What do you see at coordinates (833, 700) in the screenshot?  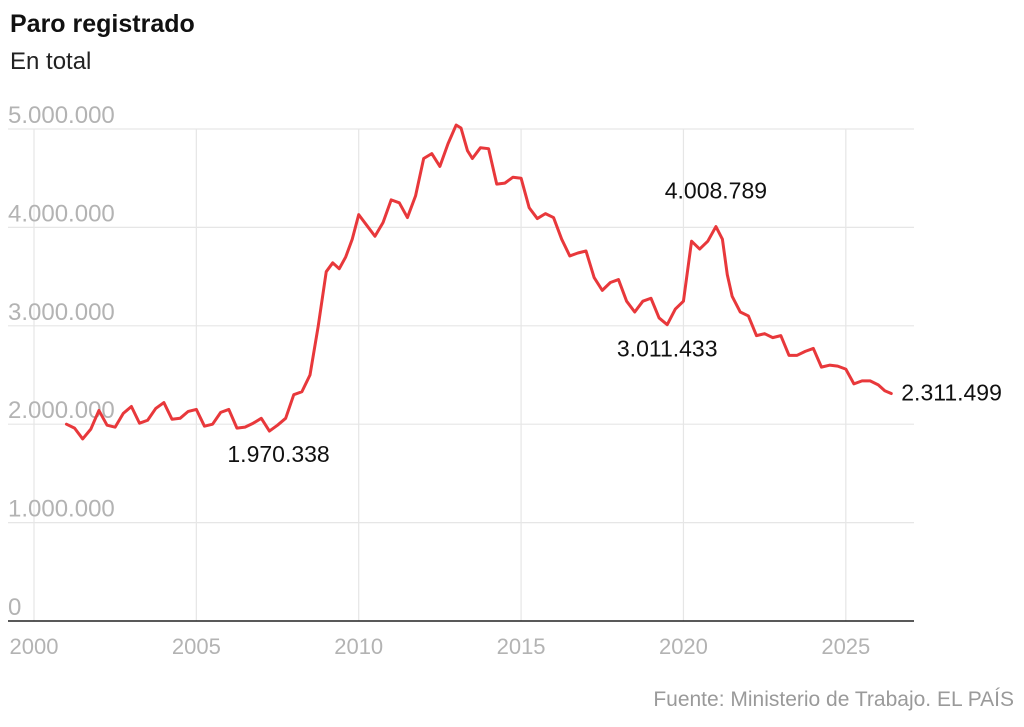 I see `source-note: Fuente: Ministerio de Trabajo. EL PAÍS` at bounding box center [833, 700].